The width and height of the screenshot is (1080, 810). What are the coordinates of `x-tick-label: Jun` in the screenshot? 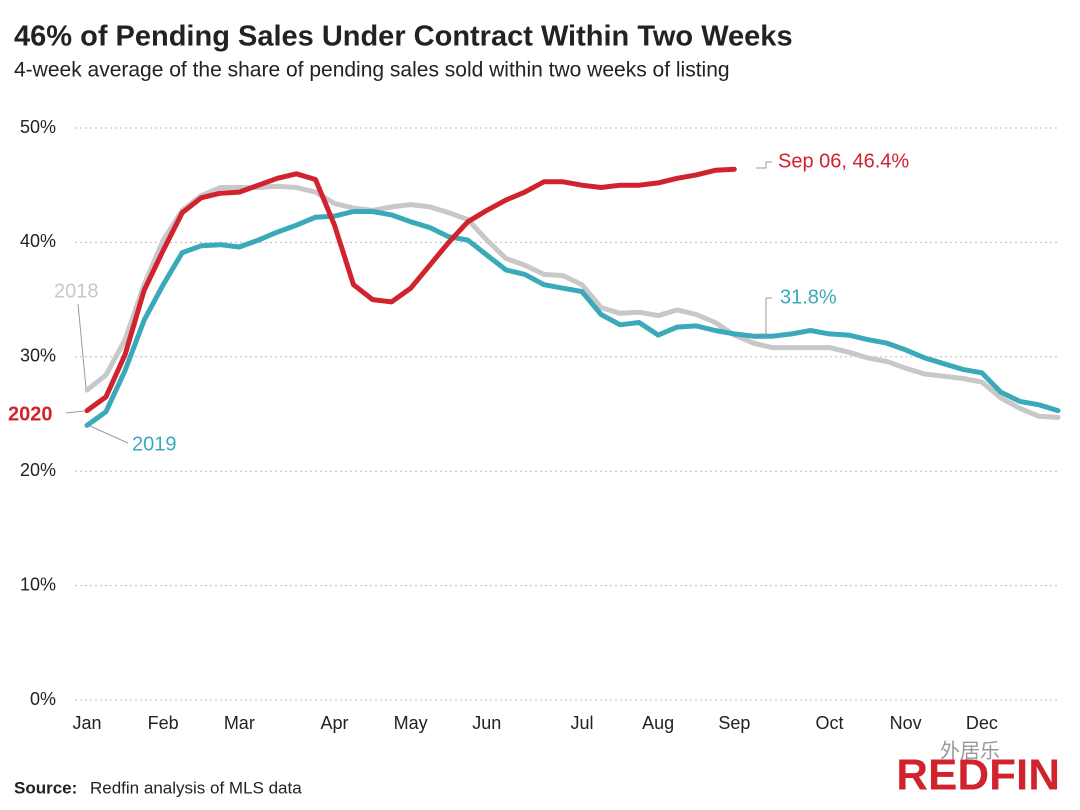 It's located at (486, 723).